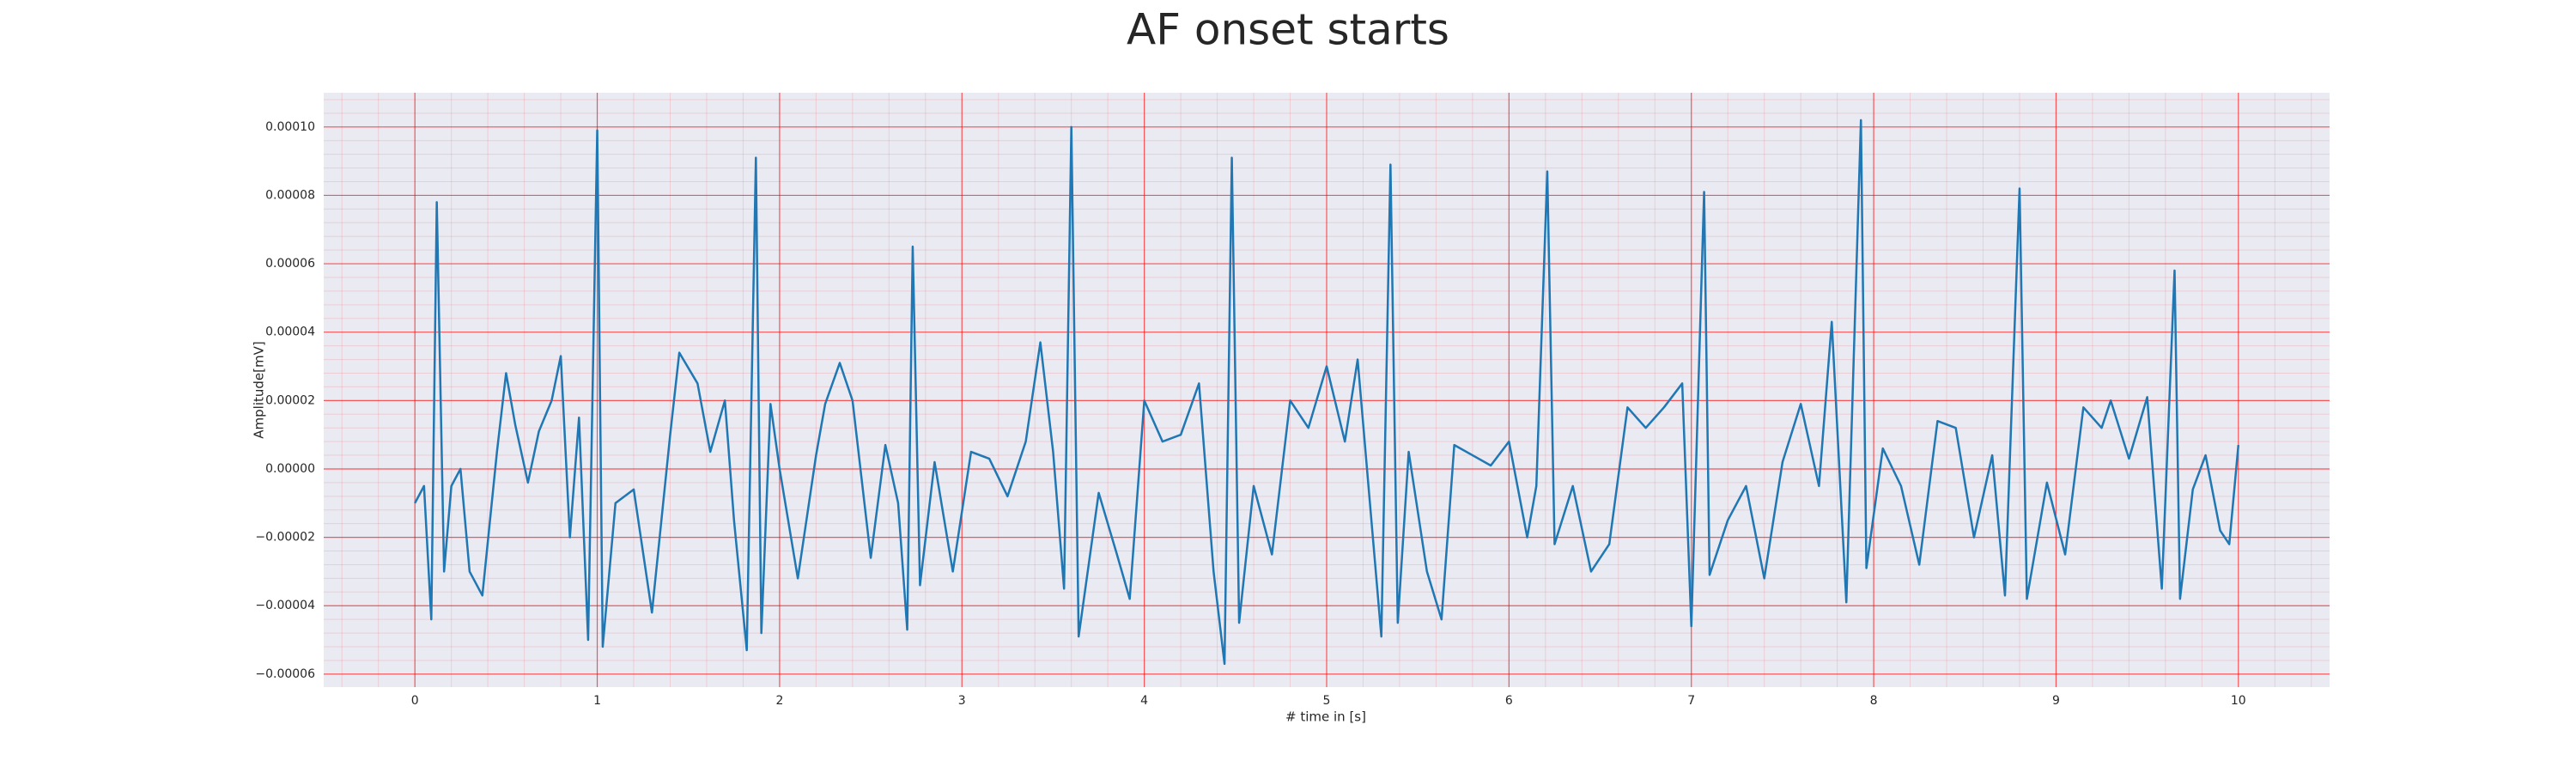 The width and height of the screenshot is (2576, 773). What do you see at coordinates (779, 701) in the screenshot?
I see `x-tick-label: 2` at bounding box center [779, 701].